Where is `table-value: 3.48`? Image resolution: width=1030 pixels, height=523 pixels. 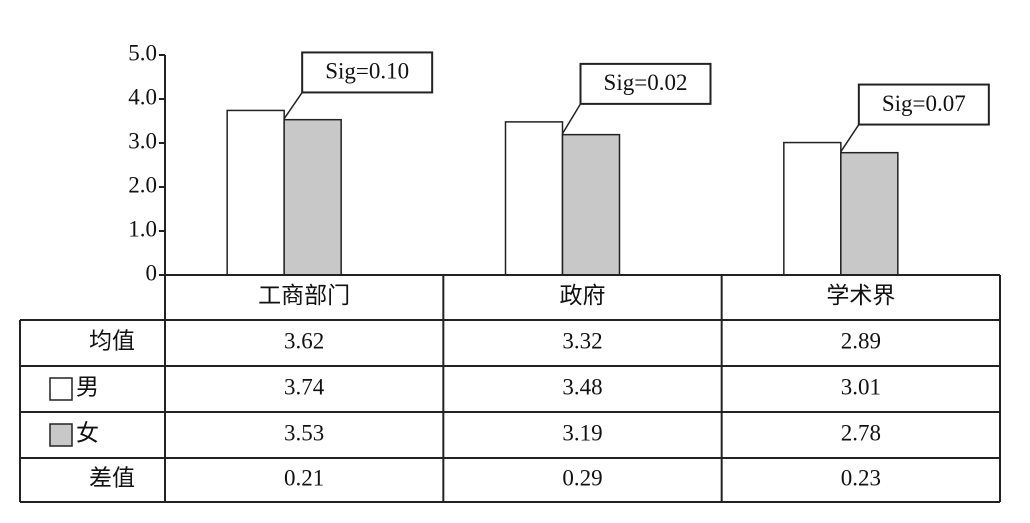
table-value: 3.48 is located at coordinates (582, 386).